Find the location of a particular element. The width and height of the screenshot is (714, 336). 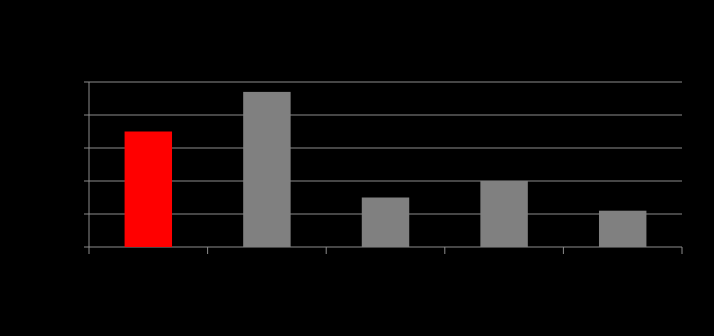

y-tick-label: 5 is located at coordinates (75, 81).